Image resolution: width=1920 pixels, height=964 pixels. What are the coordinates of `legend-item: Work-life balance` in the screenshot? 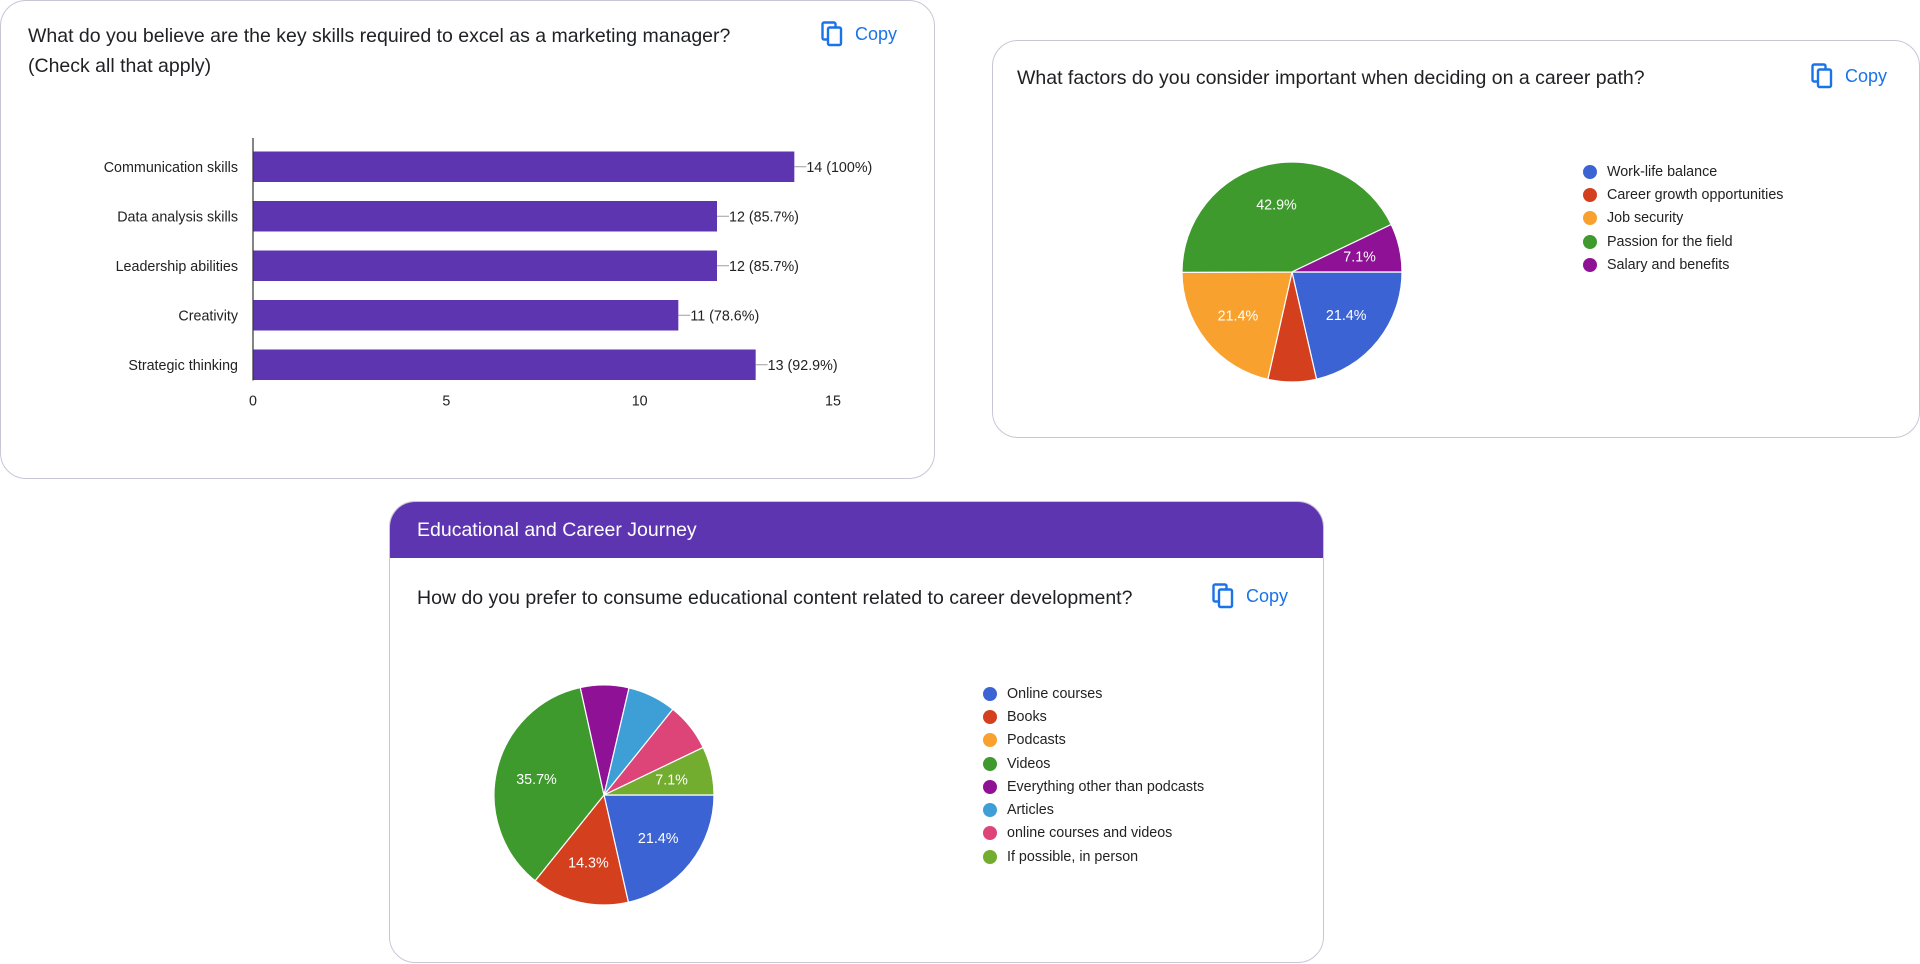 It's located at (1683, 171).